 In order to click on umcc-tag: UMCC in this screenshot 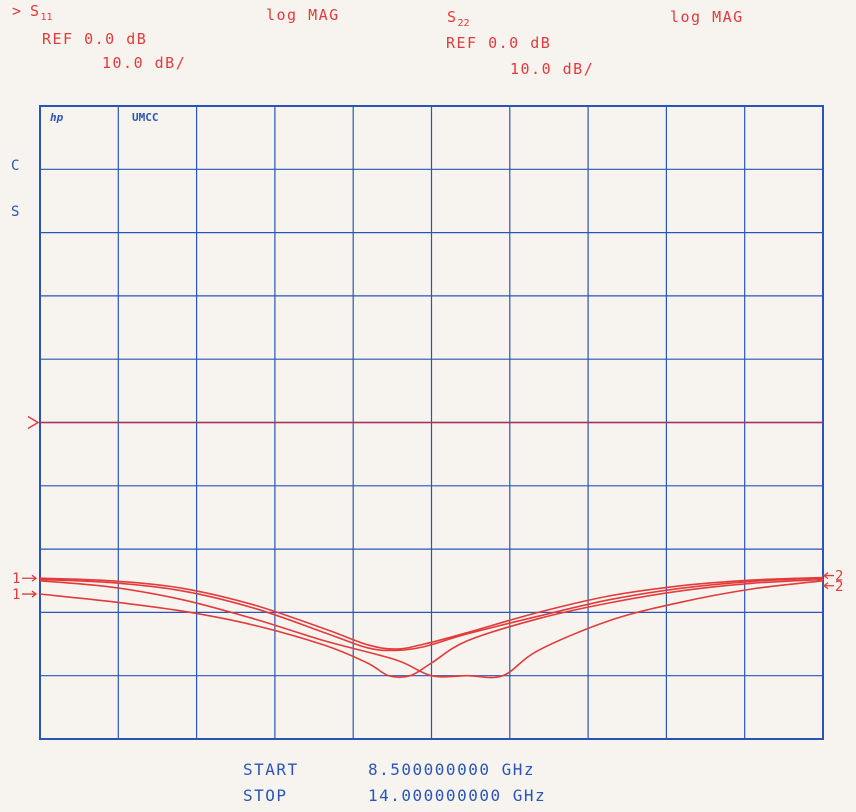, I will do `click(145, 117)`.